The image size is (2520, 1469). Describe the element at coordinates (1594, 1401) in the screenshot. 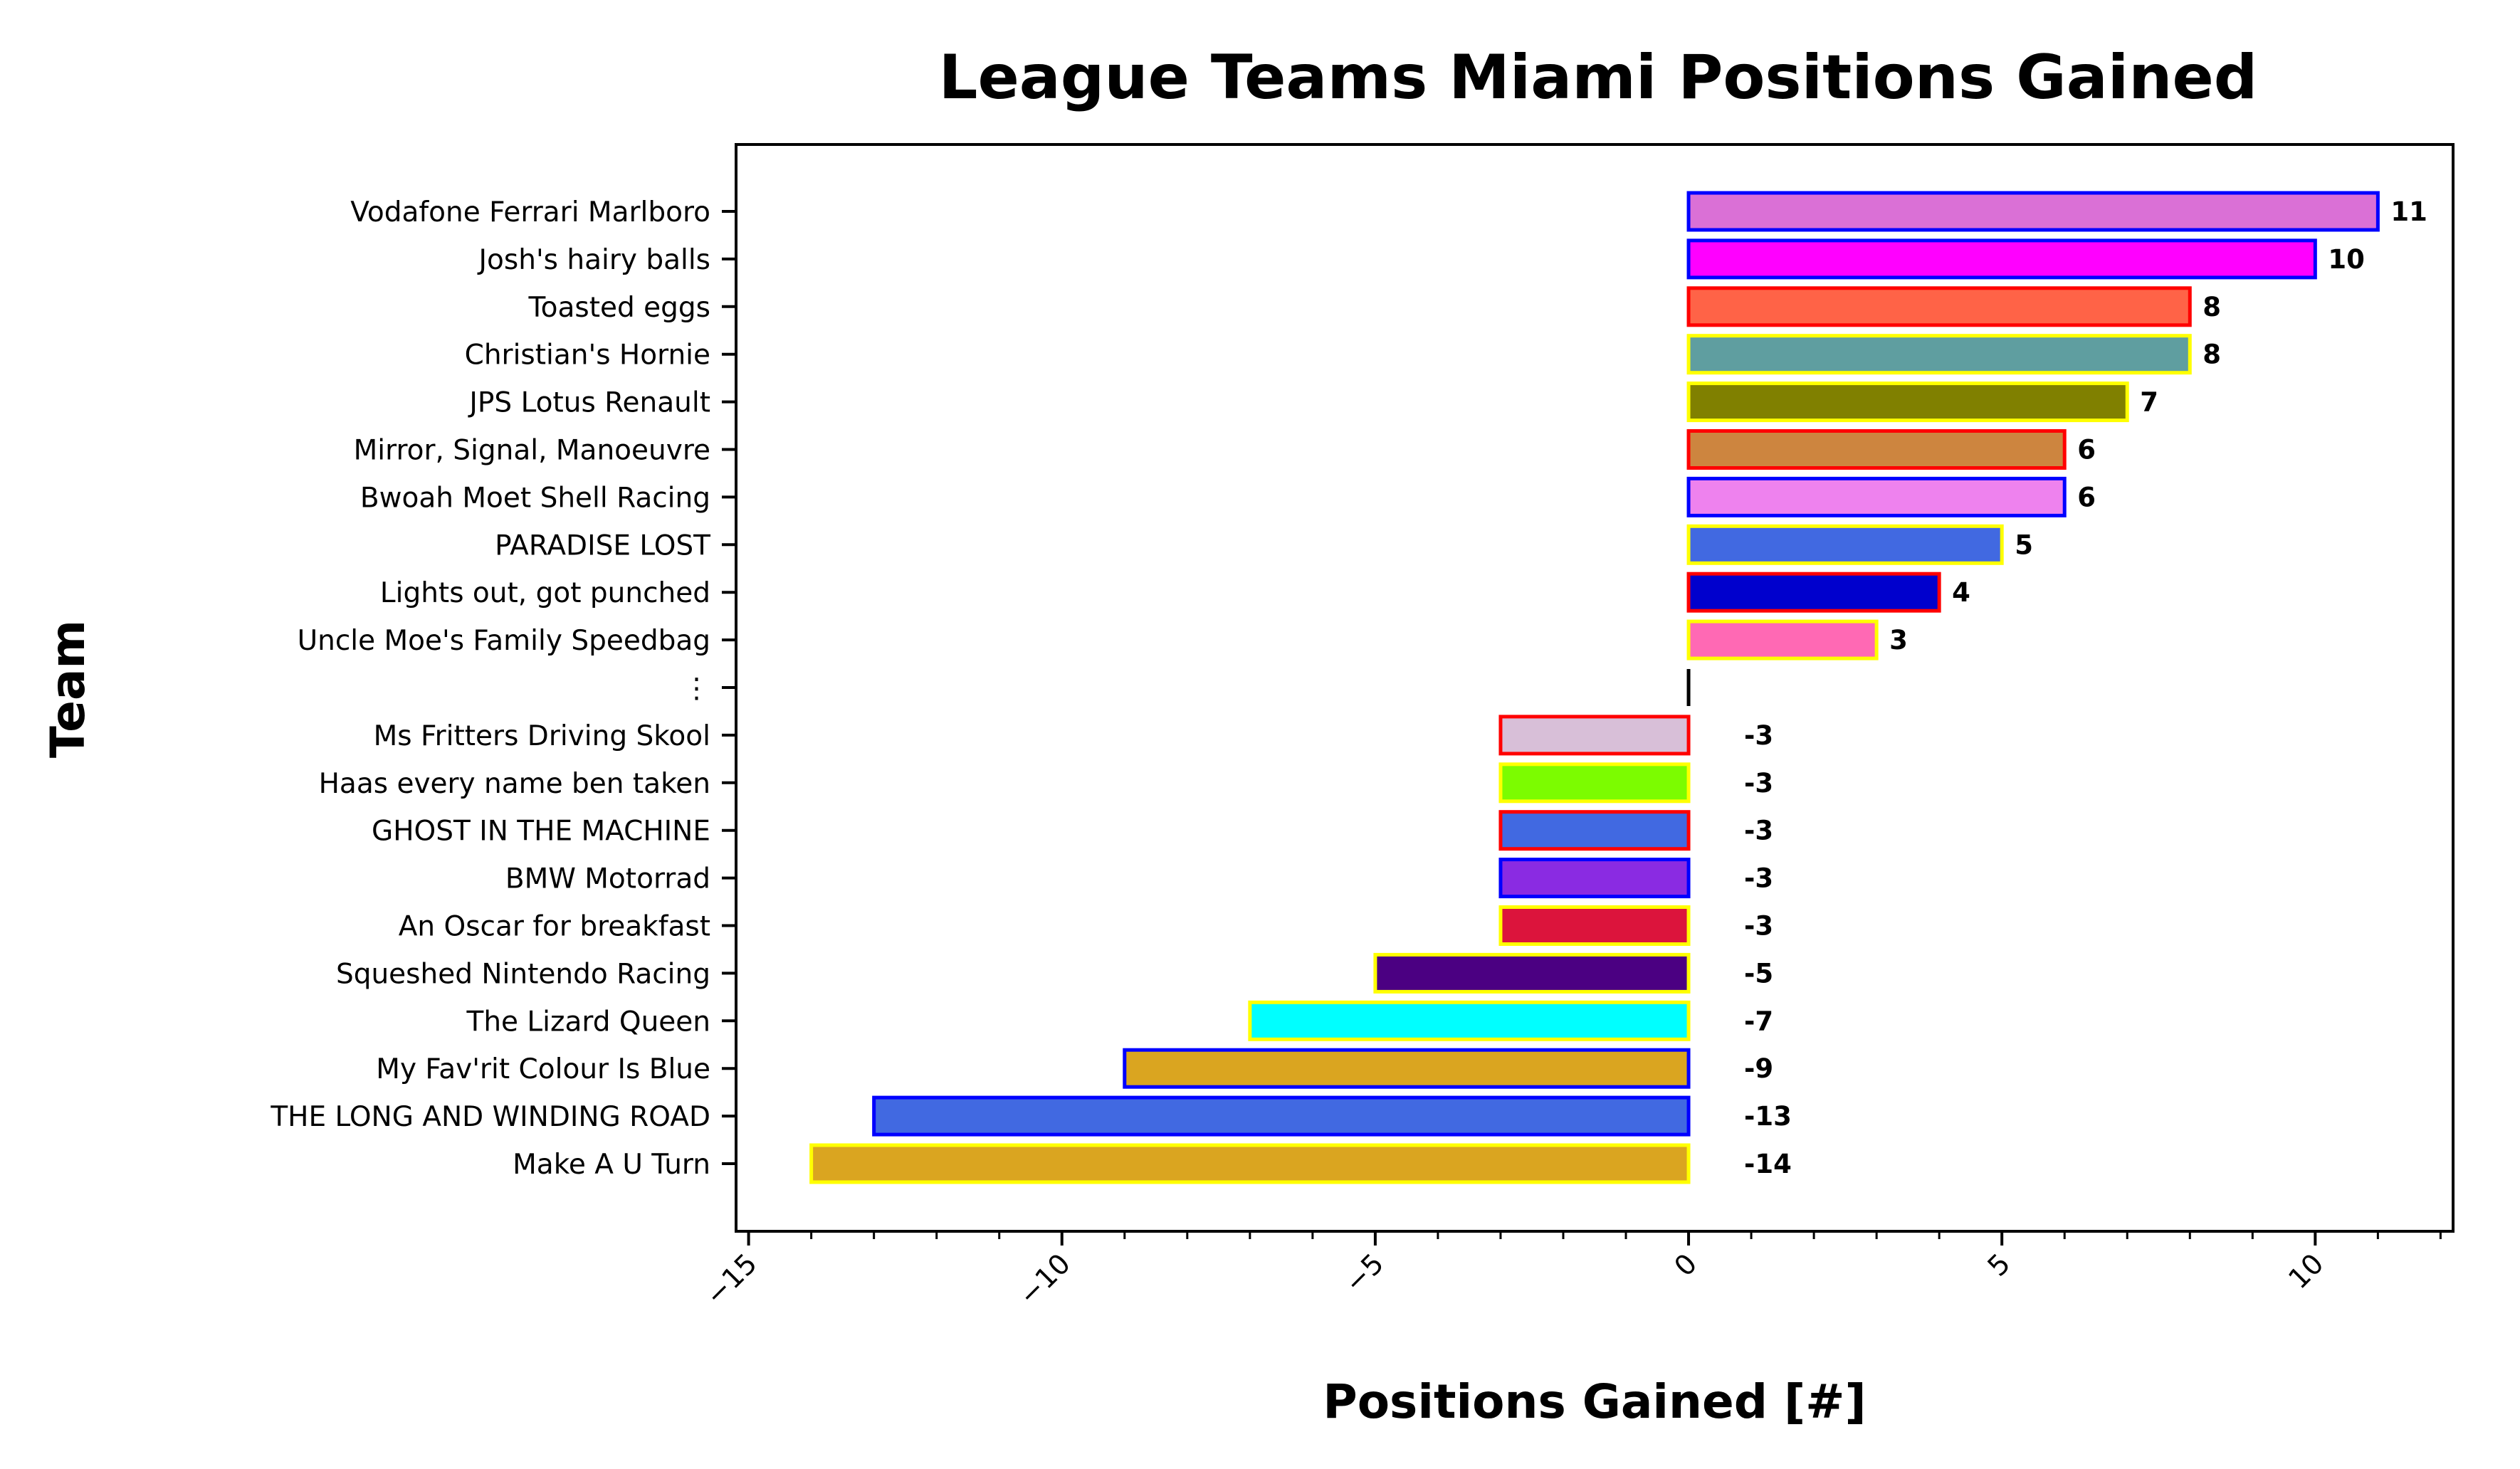

I see `x-axis-title: Positions Gained [#]` at that location.